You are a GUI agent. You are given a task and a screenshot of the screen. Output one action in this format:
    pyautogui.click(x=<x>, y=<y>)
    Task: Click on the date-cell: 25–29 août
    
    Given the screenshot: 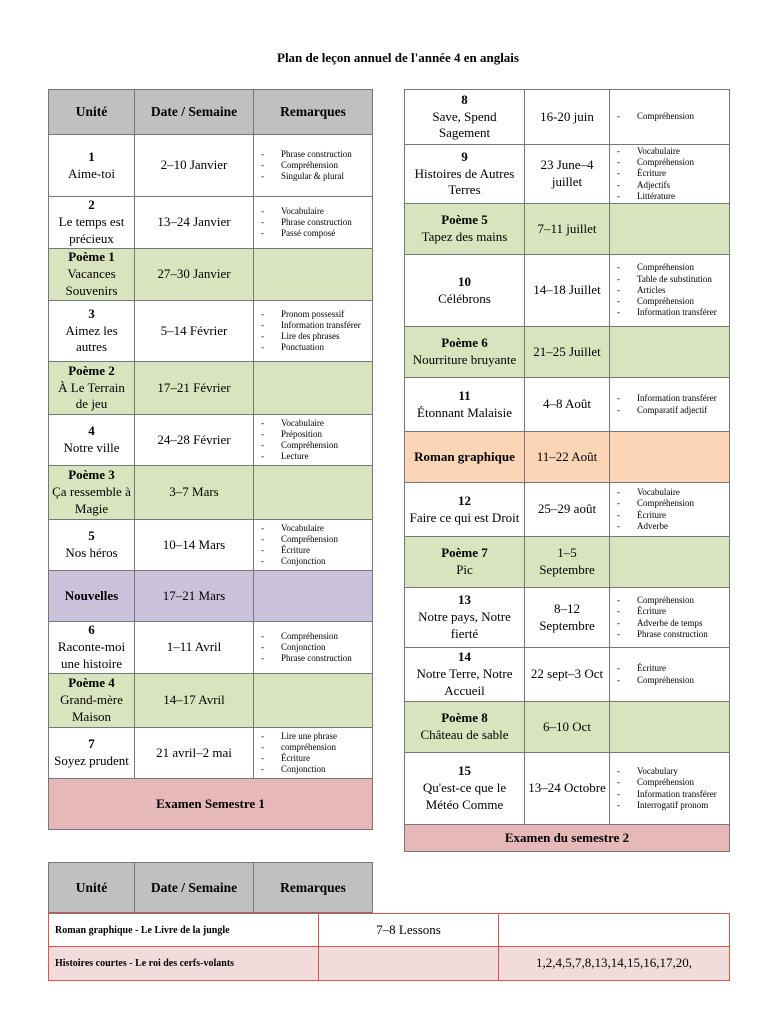 What is the action you would take?
    pyautogui.click(x=567, y=509)
    